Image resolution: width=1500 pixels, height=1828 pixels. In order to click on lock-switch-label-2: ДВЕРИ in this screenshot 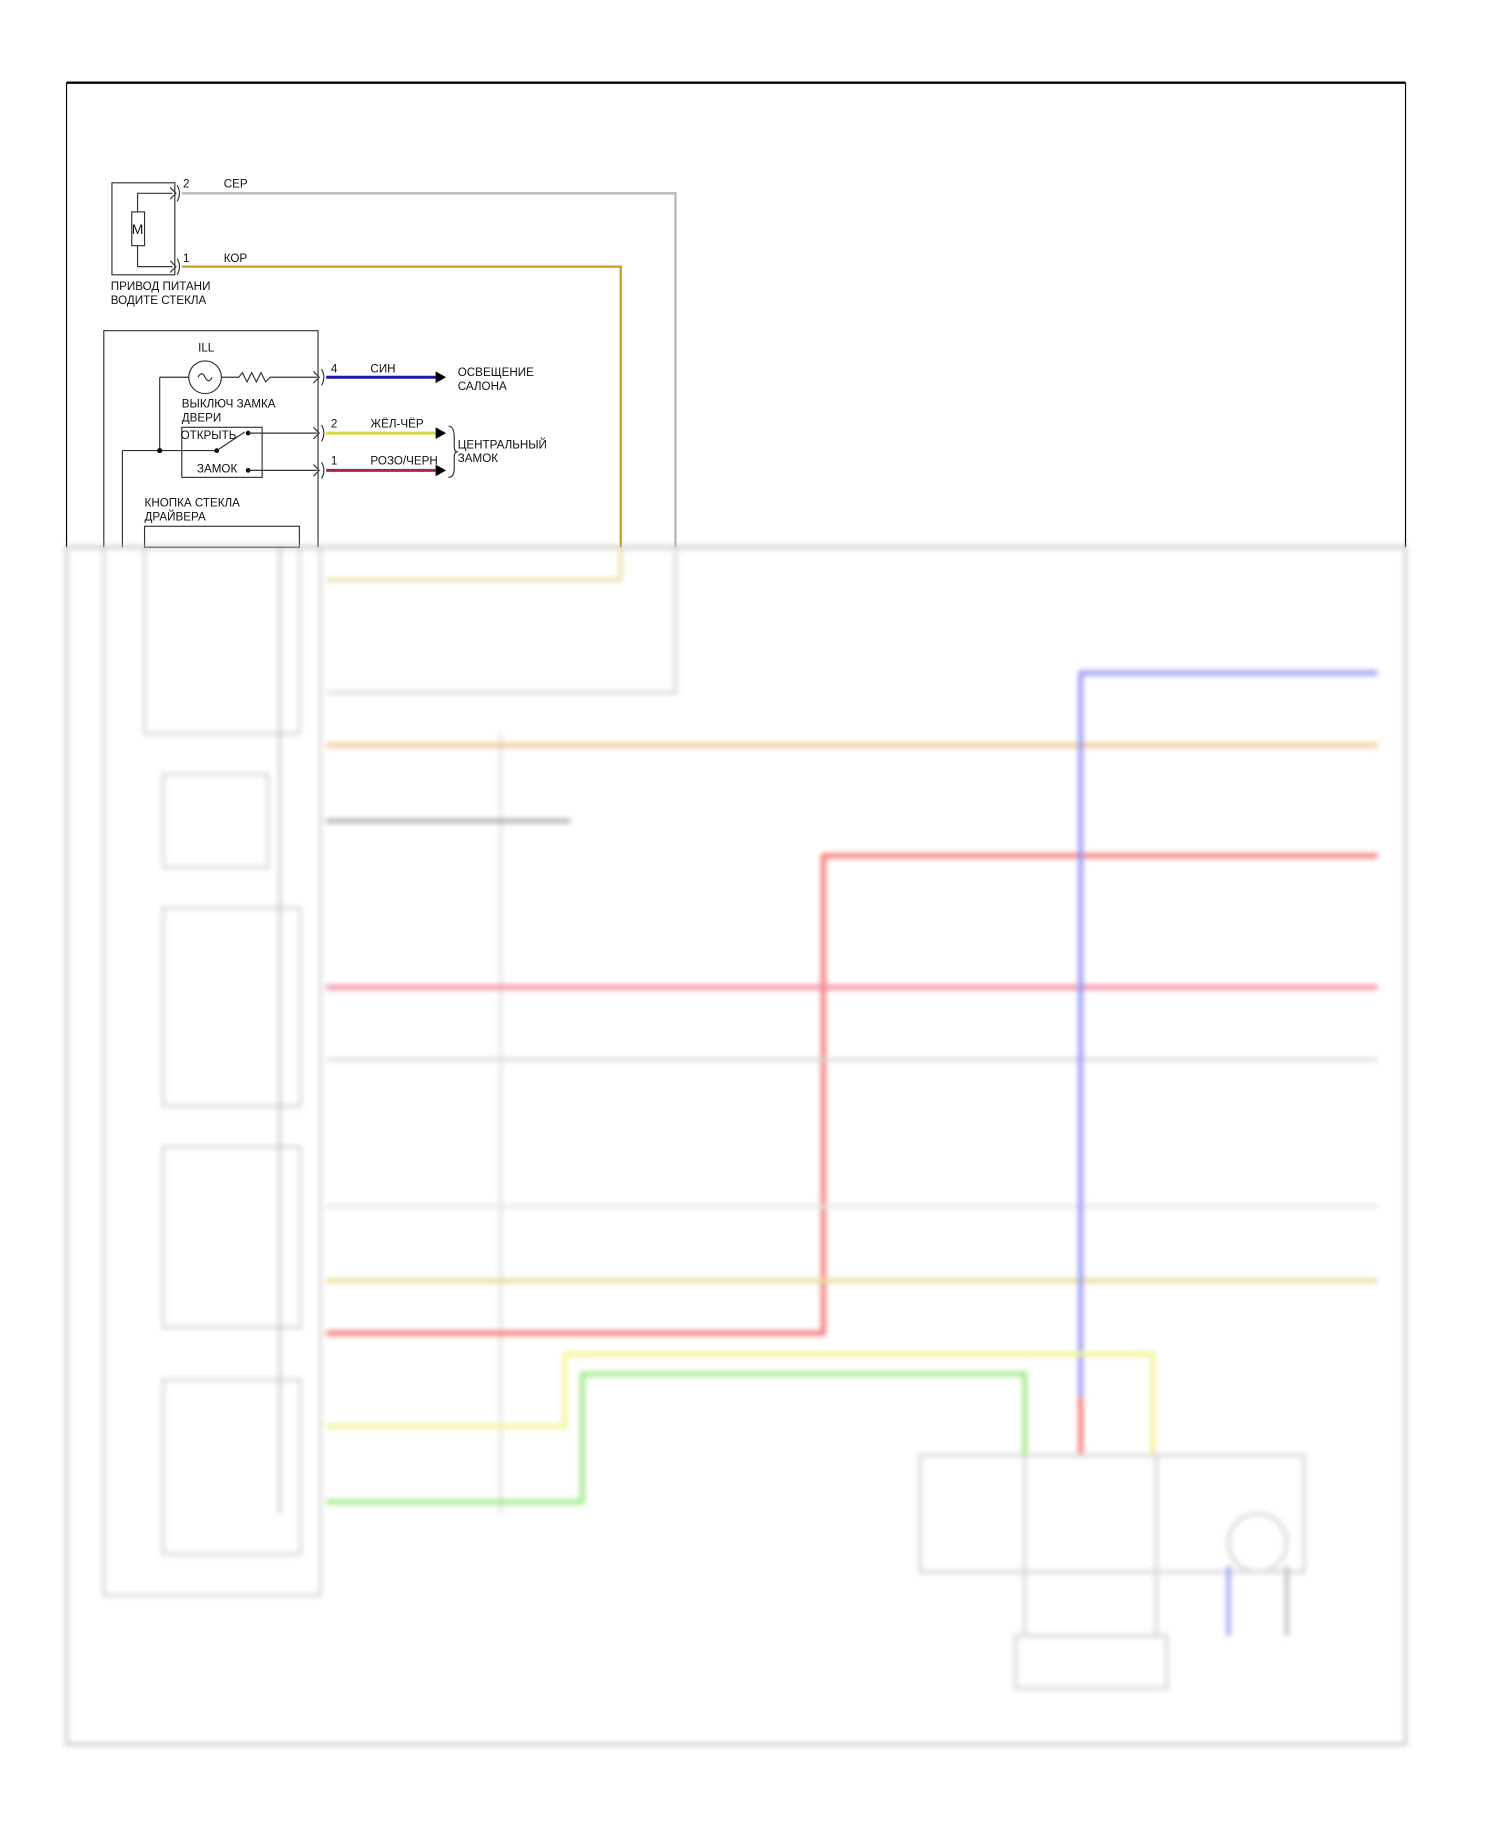, I will do `click(202, 417)`.